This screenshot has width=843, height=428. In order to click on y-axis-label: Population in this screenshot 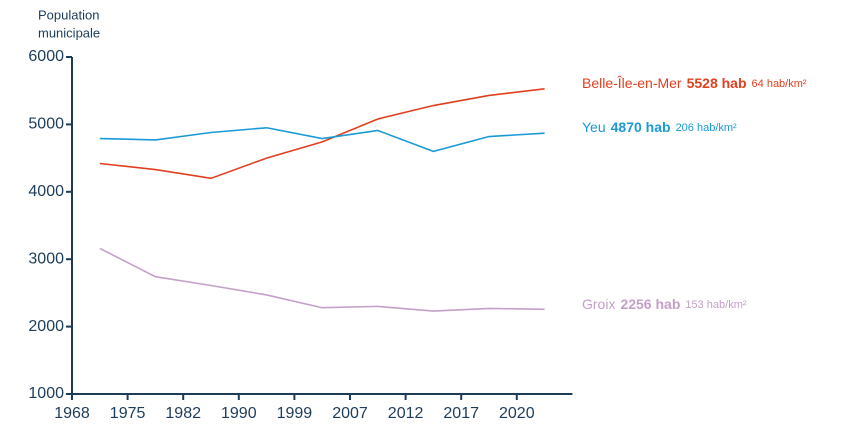, I will do `click(68, 14)`.